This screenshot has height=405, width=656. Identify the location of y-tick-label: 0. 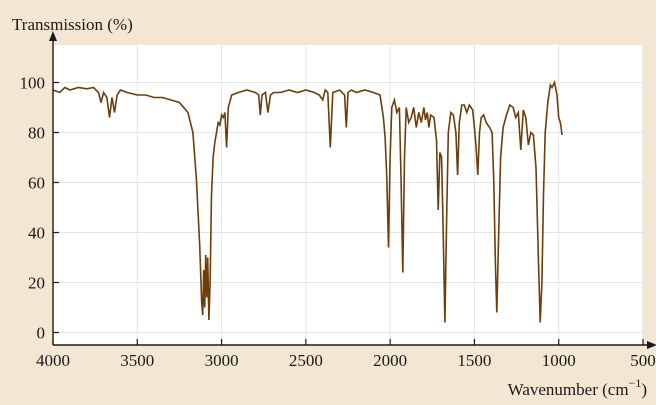
(41, 333).